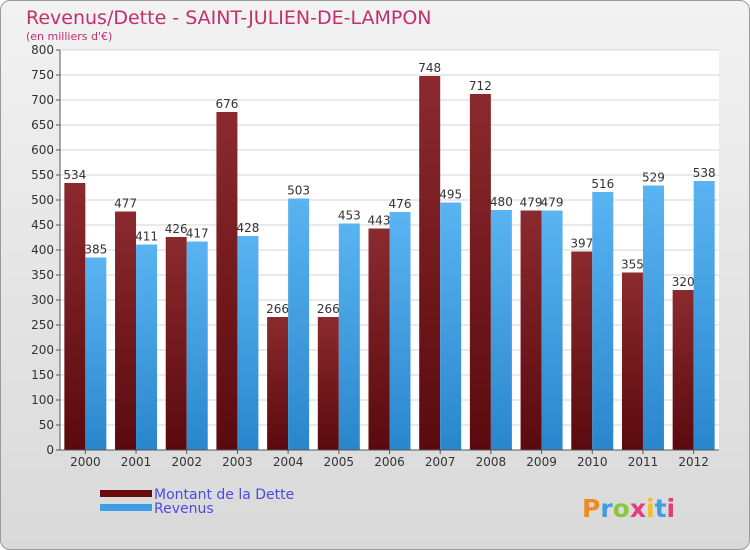 Image resolution: width=750 pixels, height=550 pixels. I want to click on y-tick-label: 600, so click(42, 150).